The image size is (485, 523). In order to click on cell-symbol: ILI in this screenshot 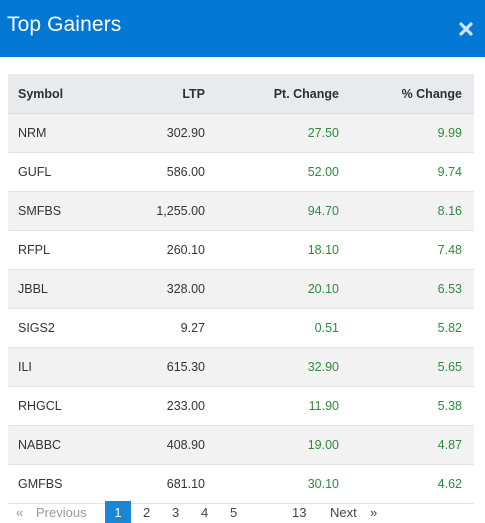, I will do `click(61, 367)`.